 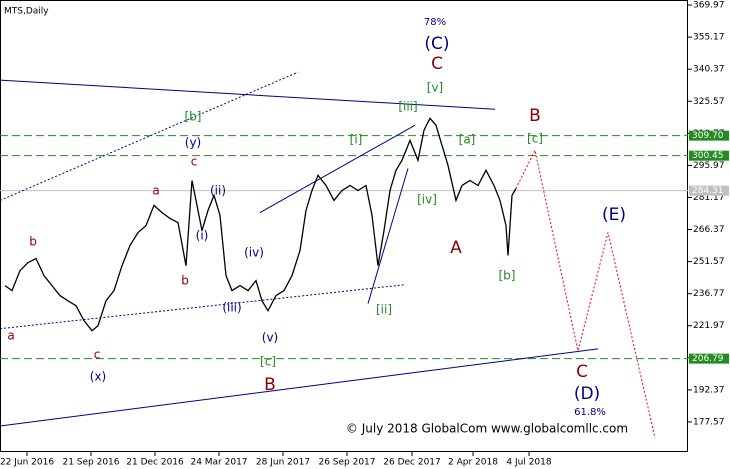 I want to click on y-tick-label: 177.57, so click(x=709, y=422).